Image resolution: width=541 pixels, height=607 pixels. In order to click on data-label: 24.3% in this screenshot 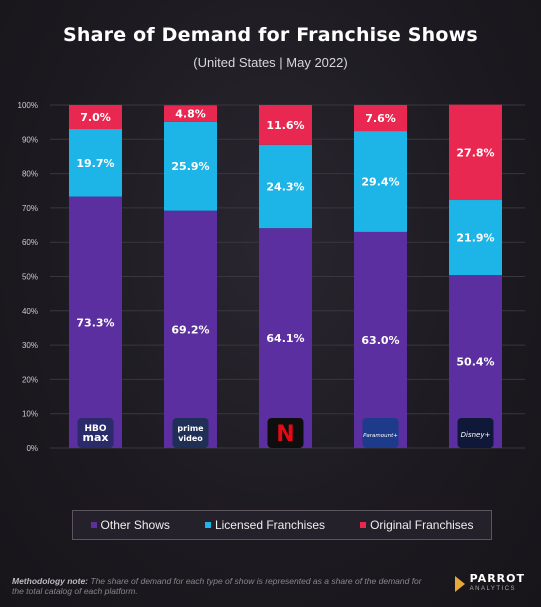, I will do `click(285, 186)`.